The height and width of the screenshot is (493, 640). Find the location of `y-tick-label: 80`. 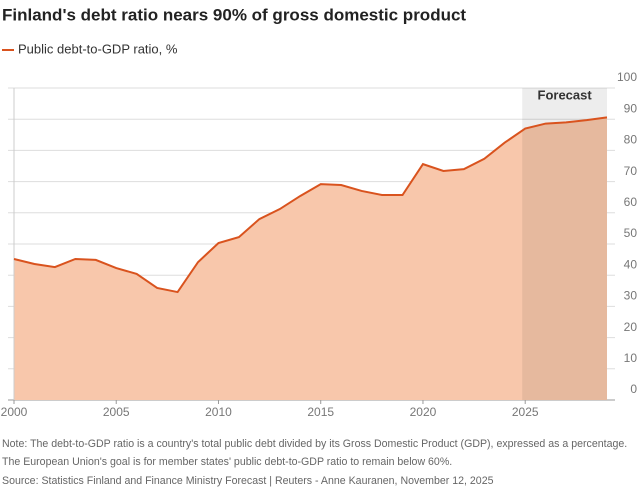

y-tick-label: 80 is located at coordinates (631, 140).